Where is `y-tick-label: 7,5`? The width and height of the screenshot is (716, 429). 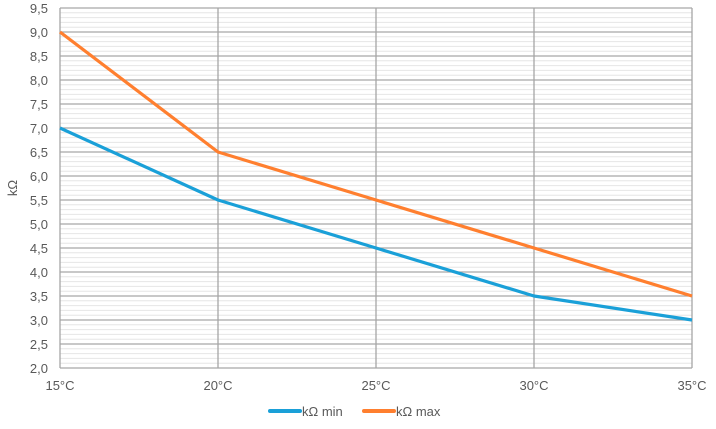
y-tick-label: 7,5 is located at coordinates (39, 104).